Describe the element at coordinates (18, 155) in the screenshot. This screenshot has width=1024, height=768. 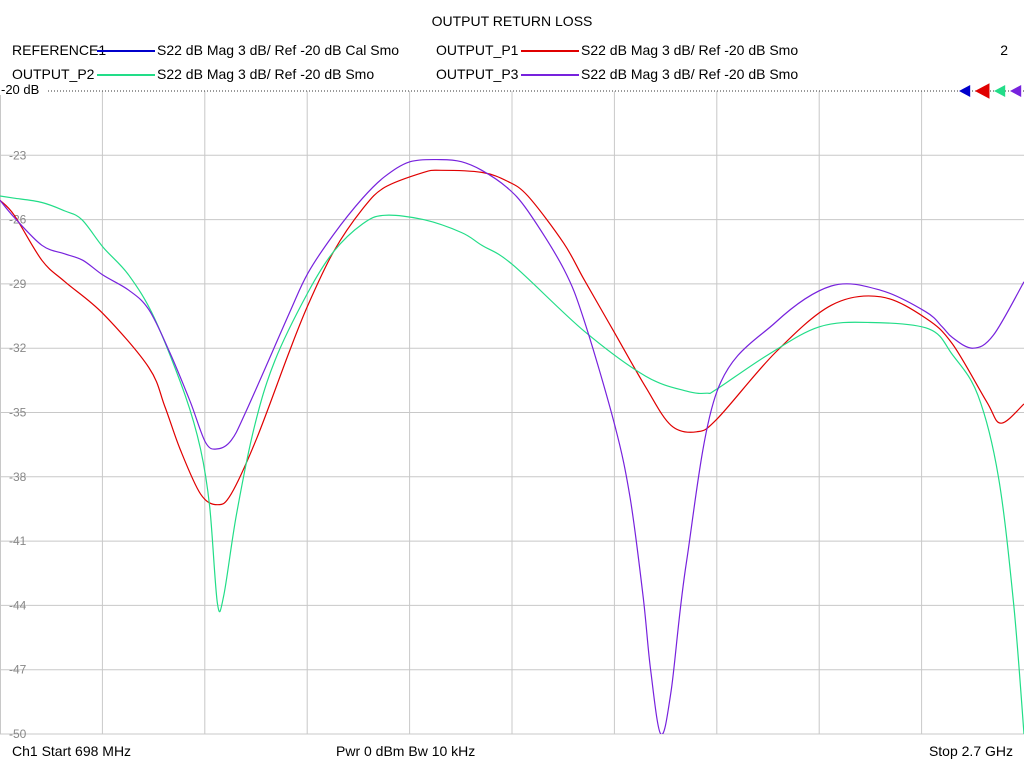
I see `y-tick-label: -23` at that location.